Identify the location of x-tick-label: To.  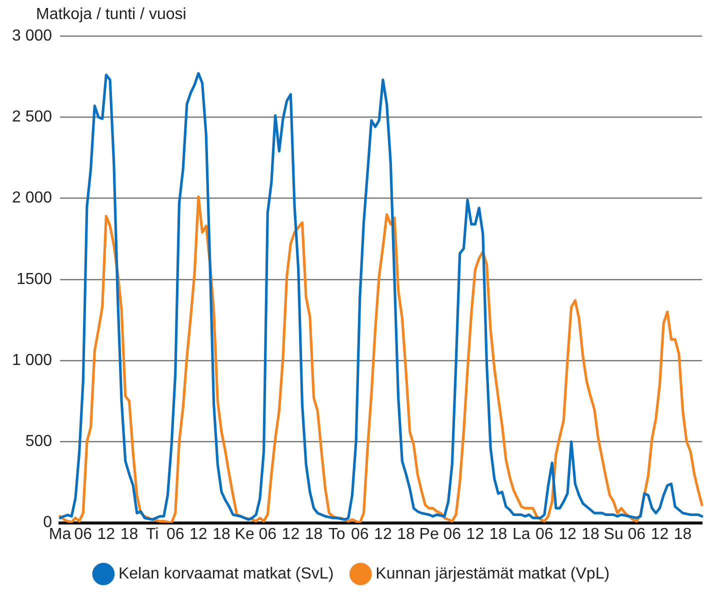
(337, 534).